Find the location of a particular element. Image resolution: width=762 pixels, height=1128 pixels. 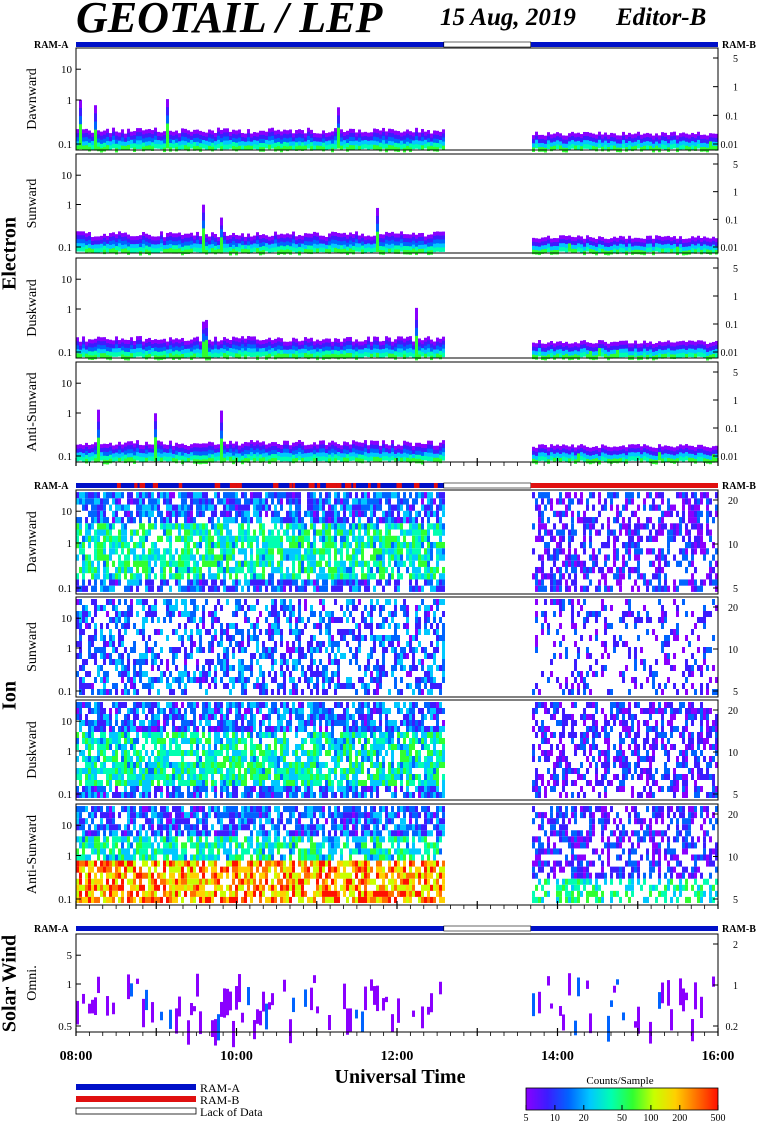

legend-lack-label: Lack of Data is located at coordinates (231, 1112).